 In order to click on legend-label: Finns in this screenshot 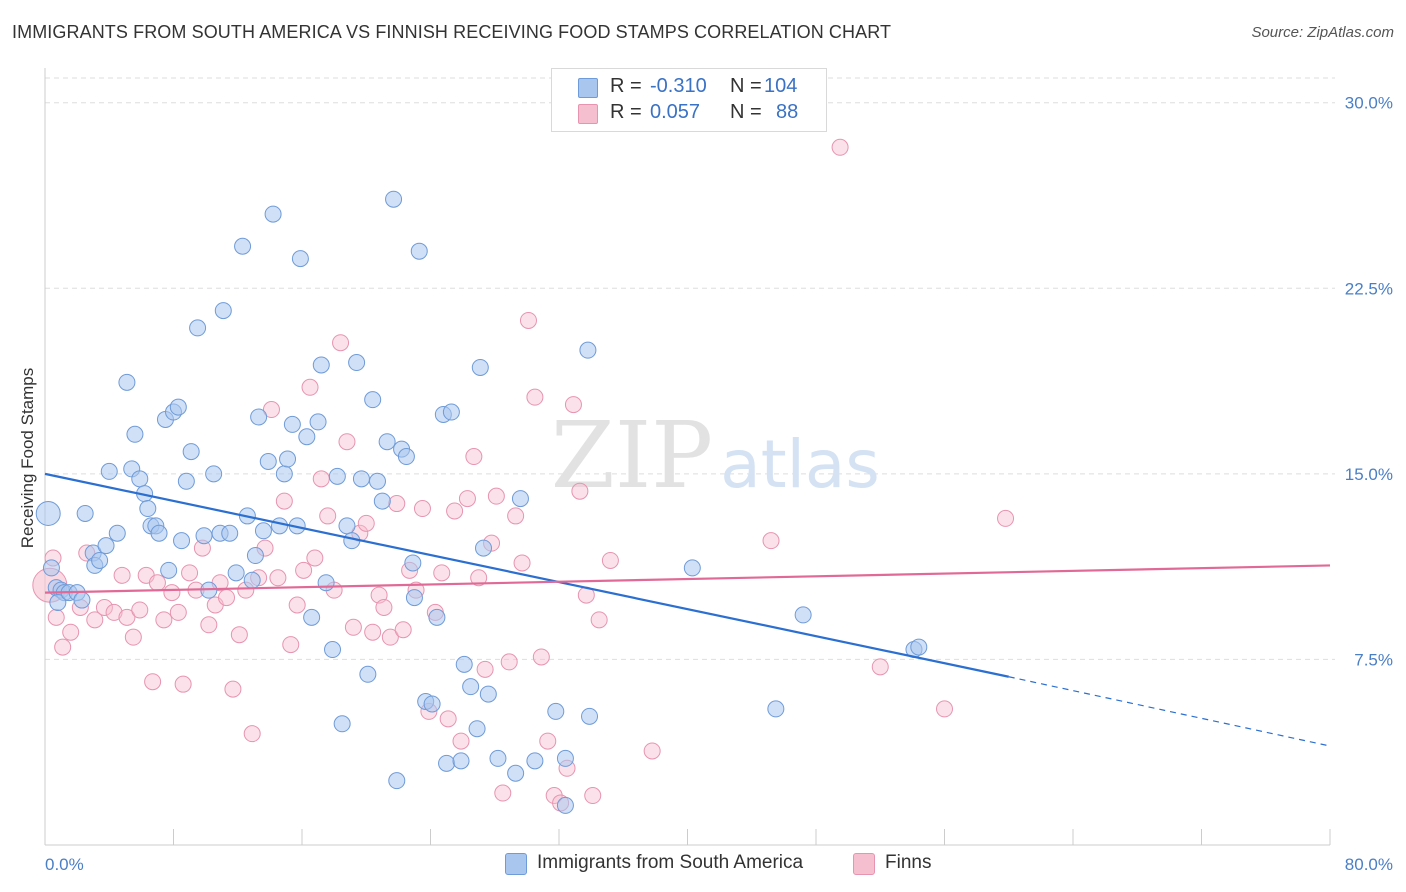, I will do `click(908, 862)`.